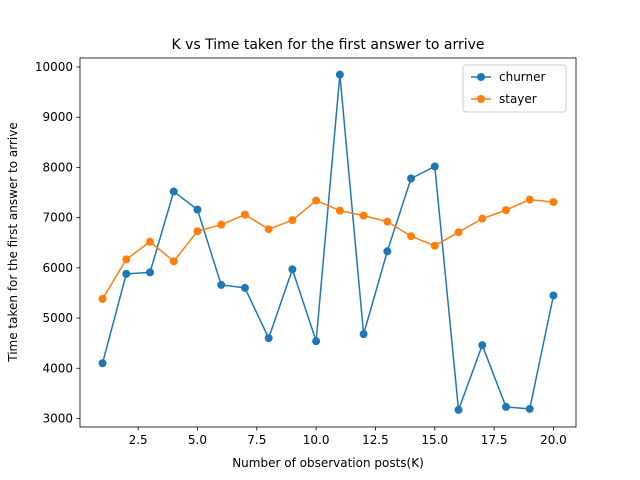  I want to click on legend-label-stayer: stayer, so click(518, 99).